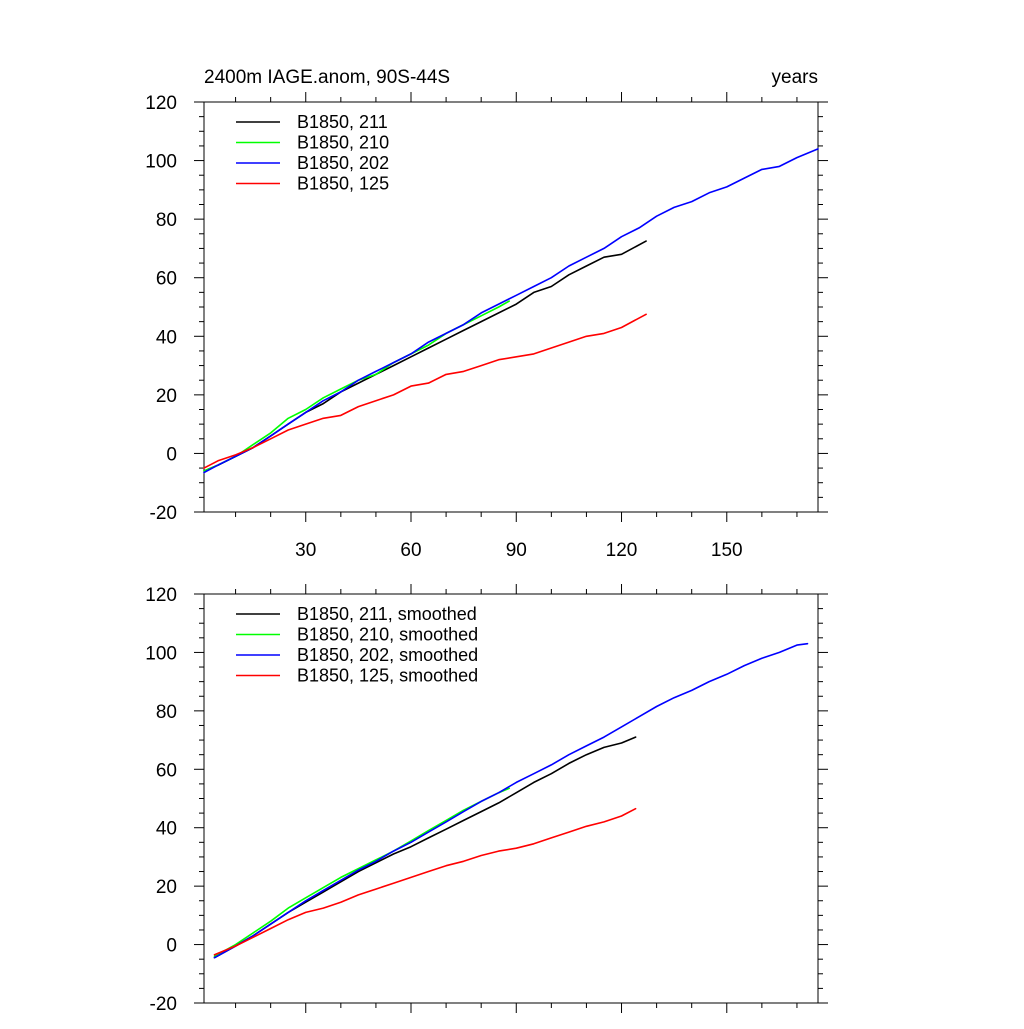  Describe the element at coordinates (387, 676) in the screenshot. I see `legend-label: B1850, 125, smoothed` at that location.